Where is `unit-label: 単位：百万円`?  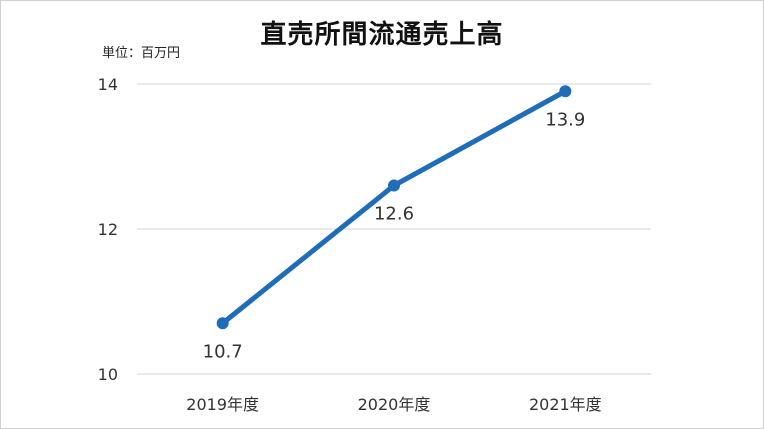
unit-label: 単位：百万円 is located at coordinates (141, 53).